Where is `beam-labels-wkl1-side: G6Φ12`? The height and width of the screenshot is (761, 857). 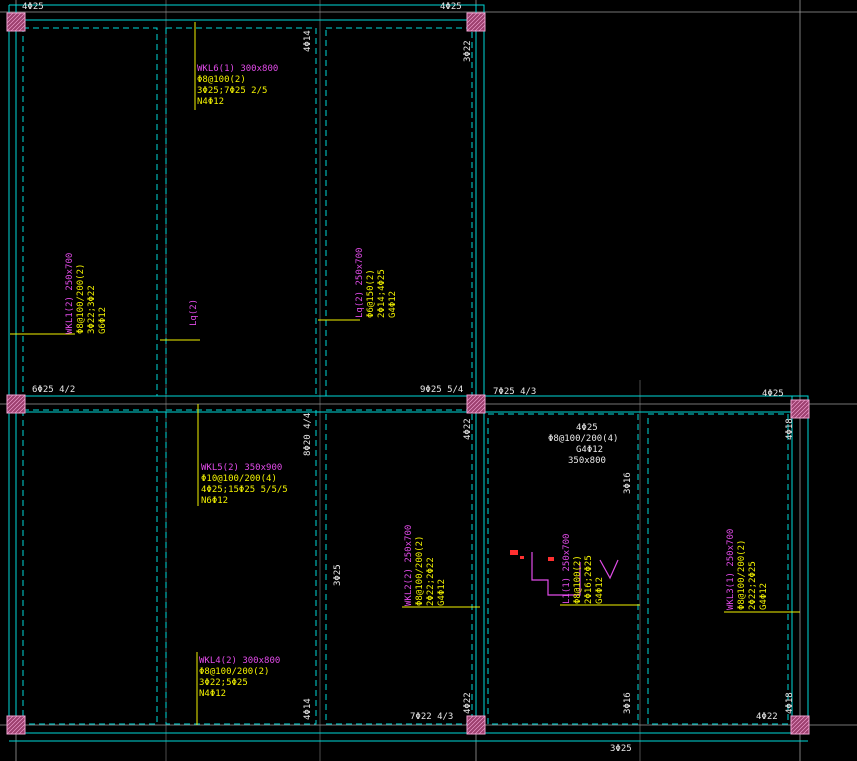 beam-labels-wkl1-side: G6Φ12 is located at coordinates (103, 320).